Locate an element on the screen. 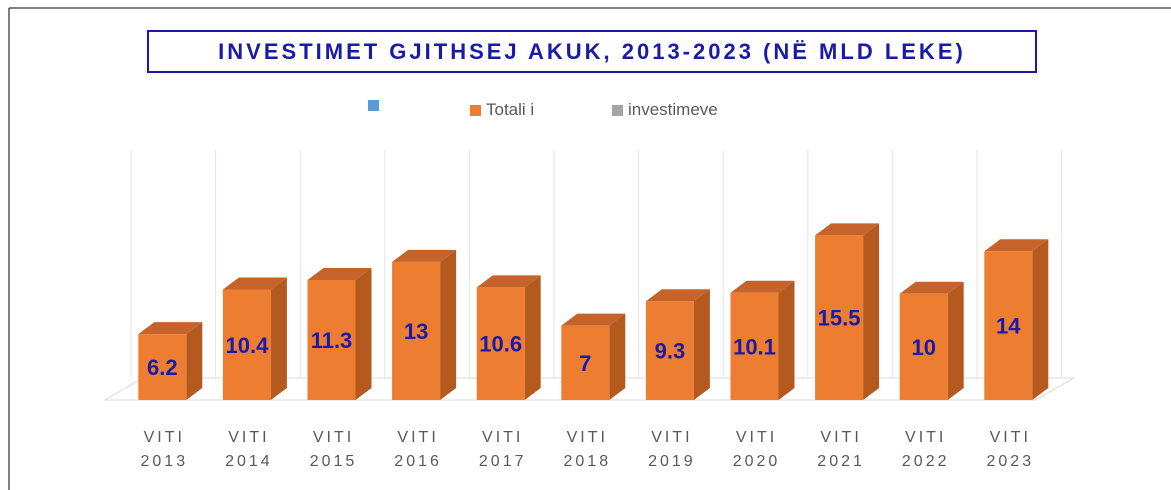 The width and height of the screenshot is (1171, 490). x-tick-label: VITI 2017 is located at coordinates (502, 449).